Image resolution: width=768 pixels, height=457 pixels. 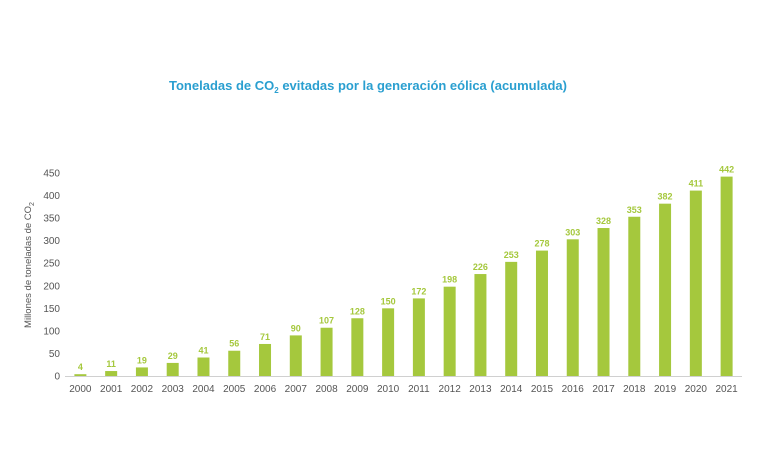 I want to click on data-label: 107, so click(x=326, y=321).